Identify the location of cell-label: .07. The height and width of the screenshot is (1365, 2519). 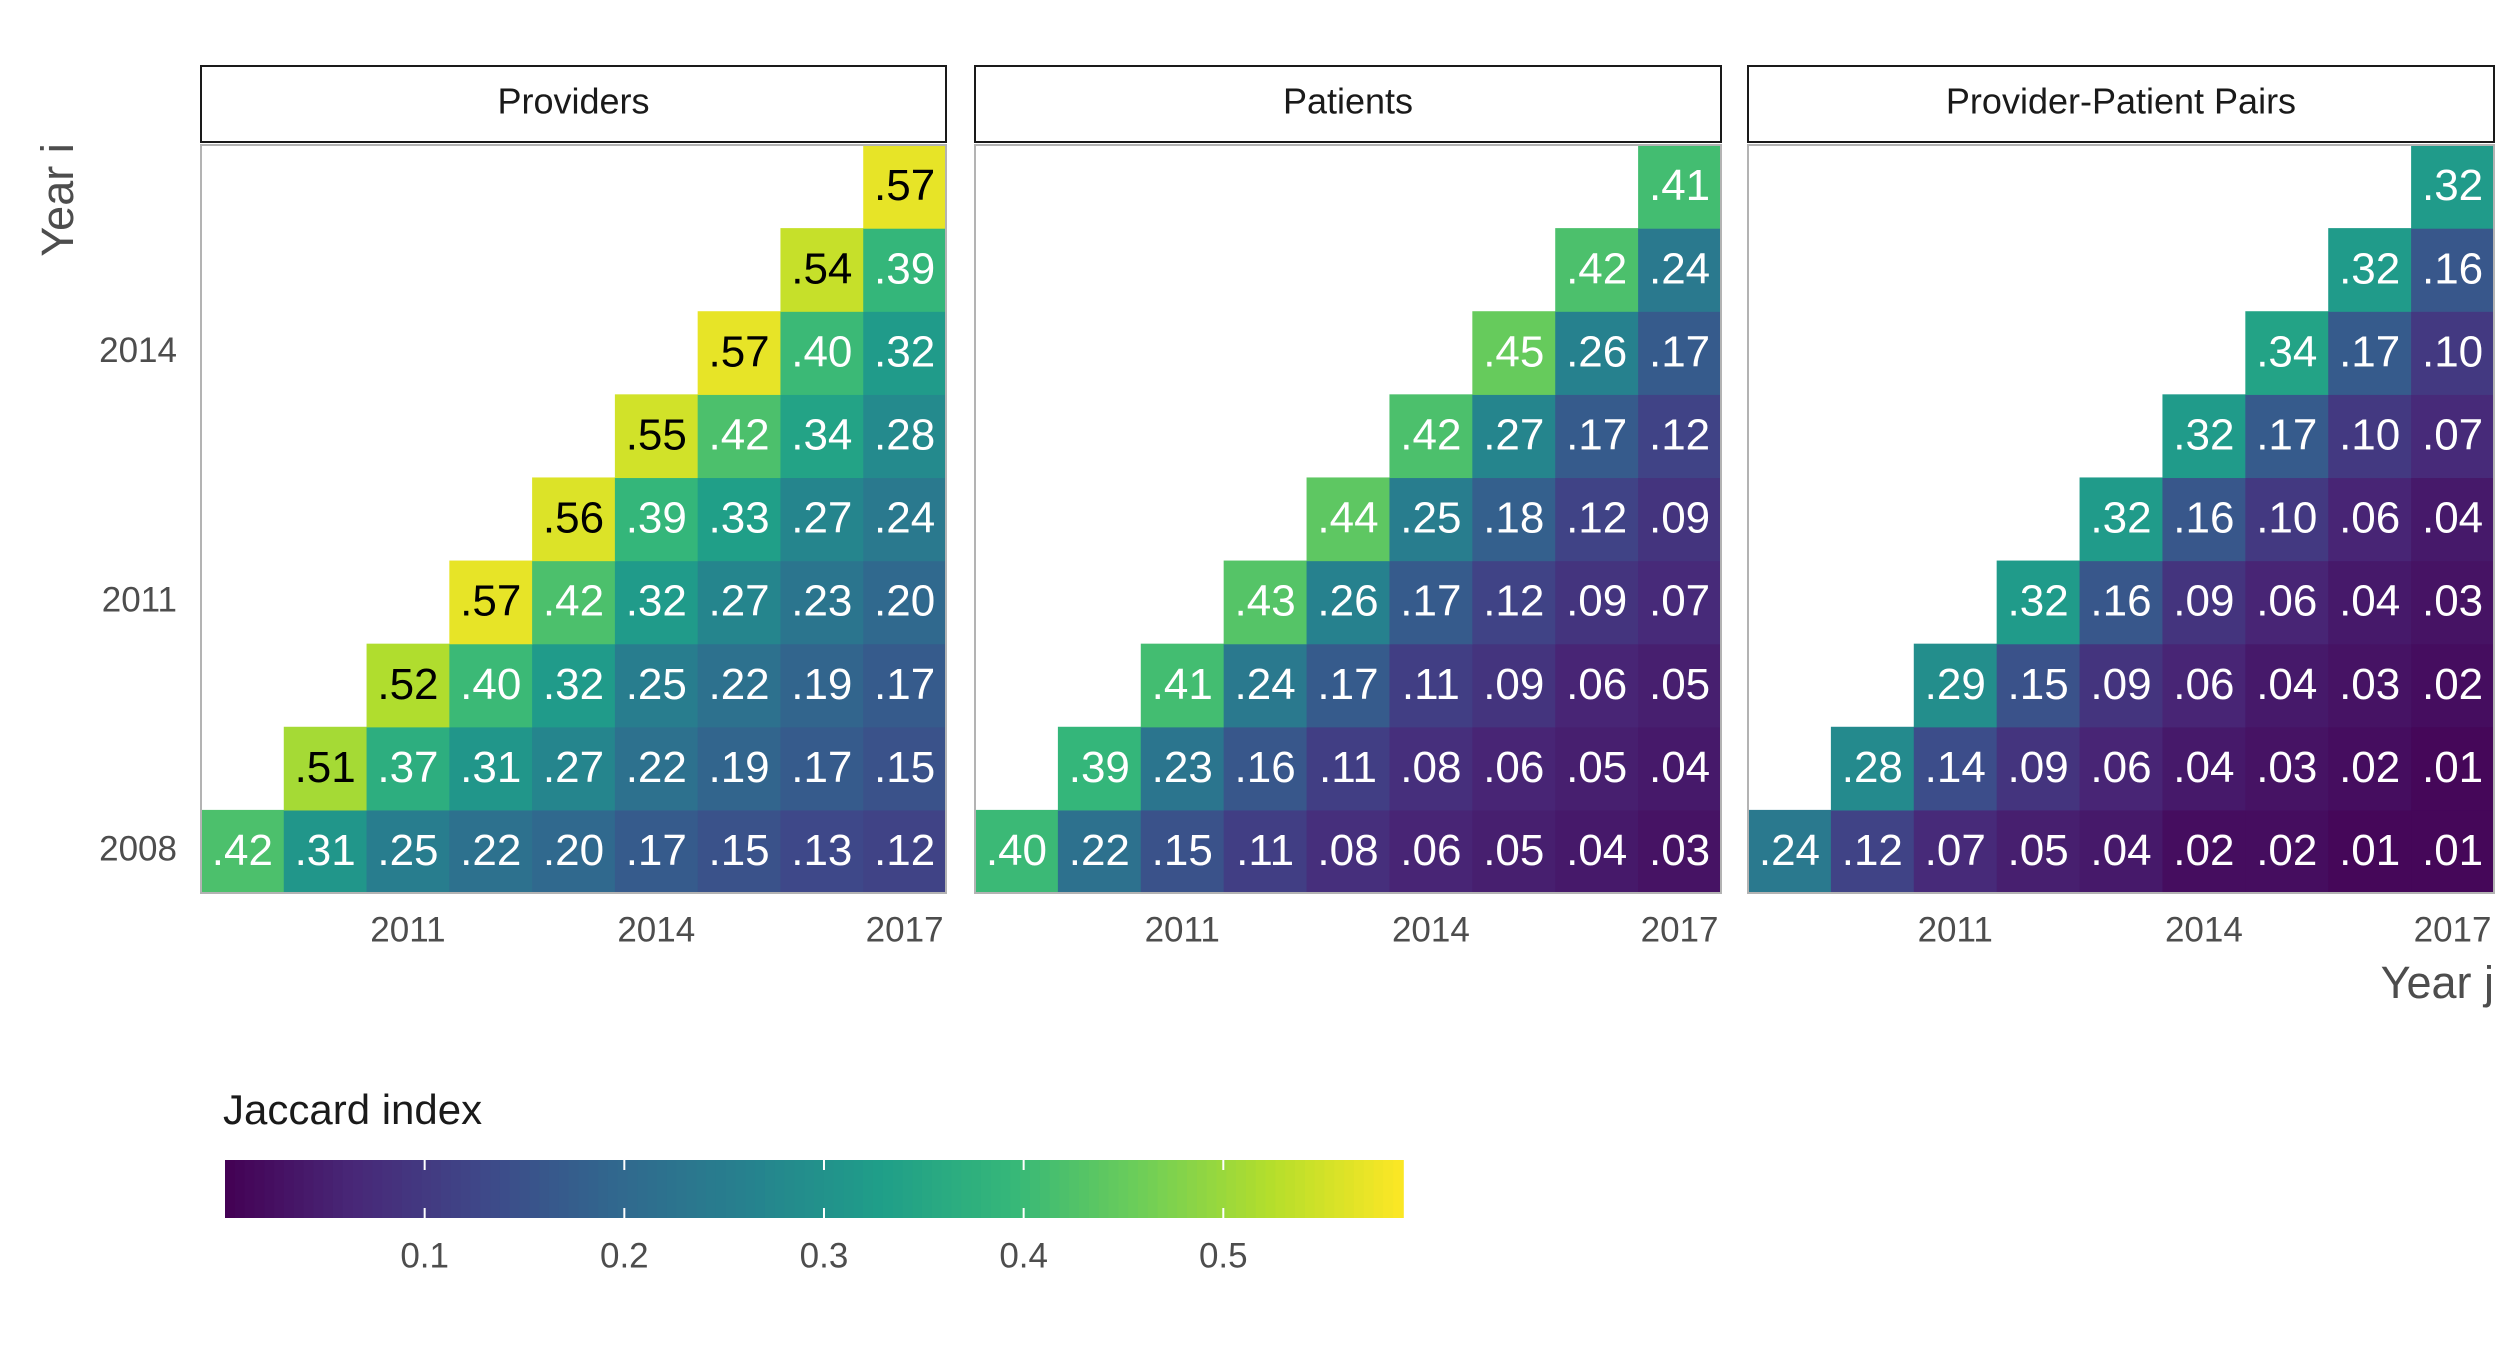
(1955, 850).